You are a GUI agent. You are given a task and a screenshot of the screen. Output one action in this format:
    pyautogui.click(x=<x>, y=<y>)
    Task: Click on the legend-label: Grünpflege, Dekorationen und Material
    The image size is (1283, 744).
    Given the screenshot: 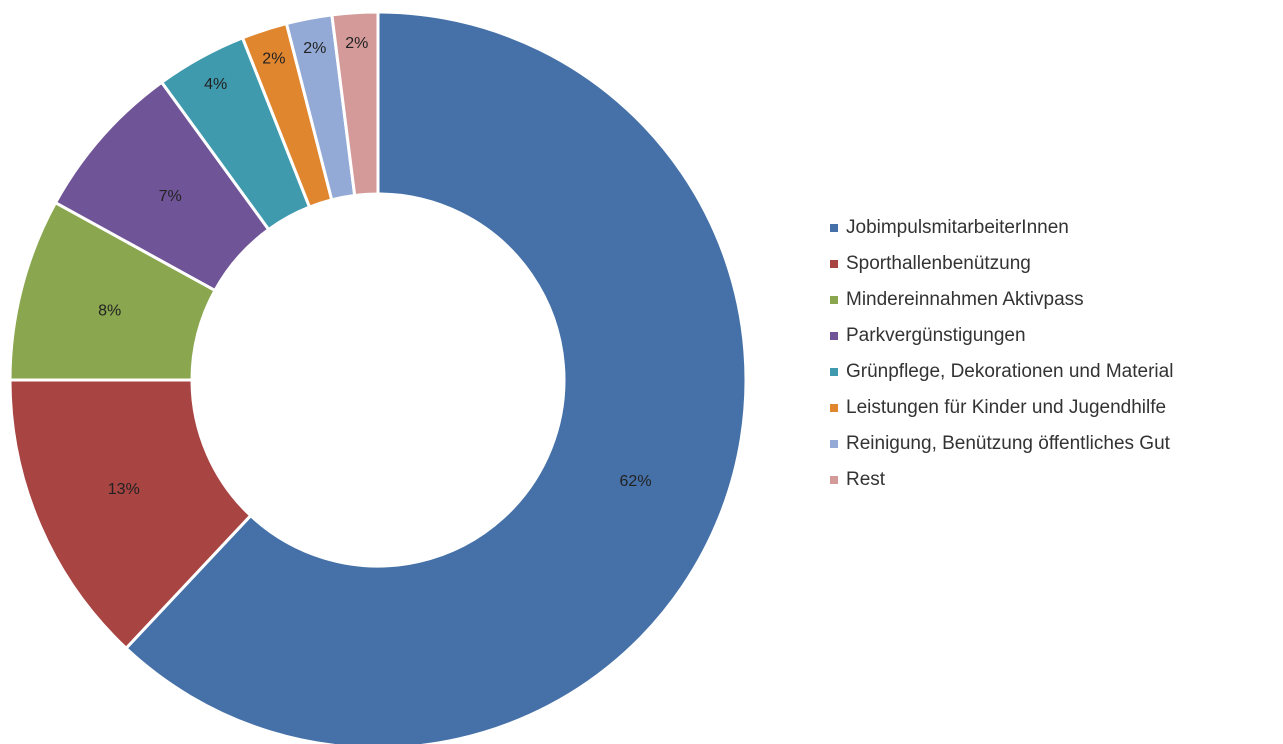 What is the action you would take?
    pyautogui.click(x=1009, y=371)
    